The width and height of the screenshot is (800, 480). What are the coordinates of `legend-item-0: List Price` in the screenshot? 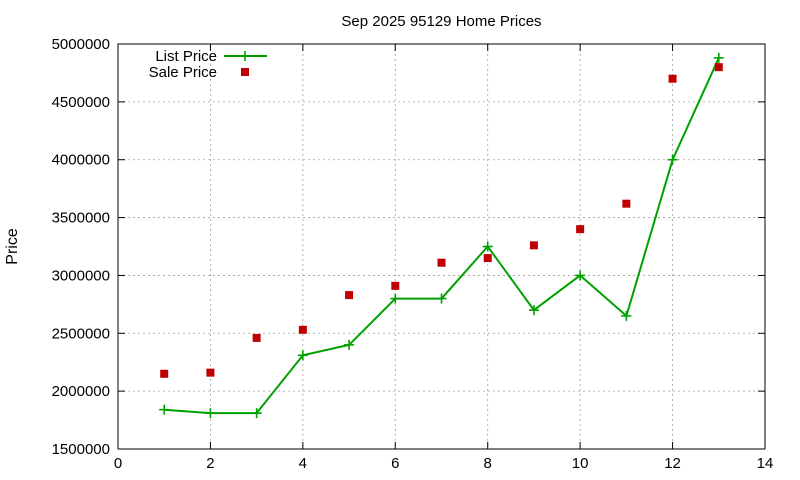 It's located at (211, 56).